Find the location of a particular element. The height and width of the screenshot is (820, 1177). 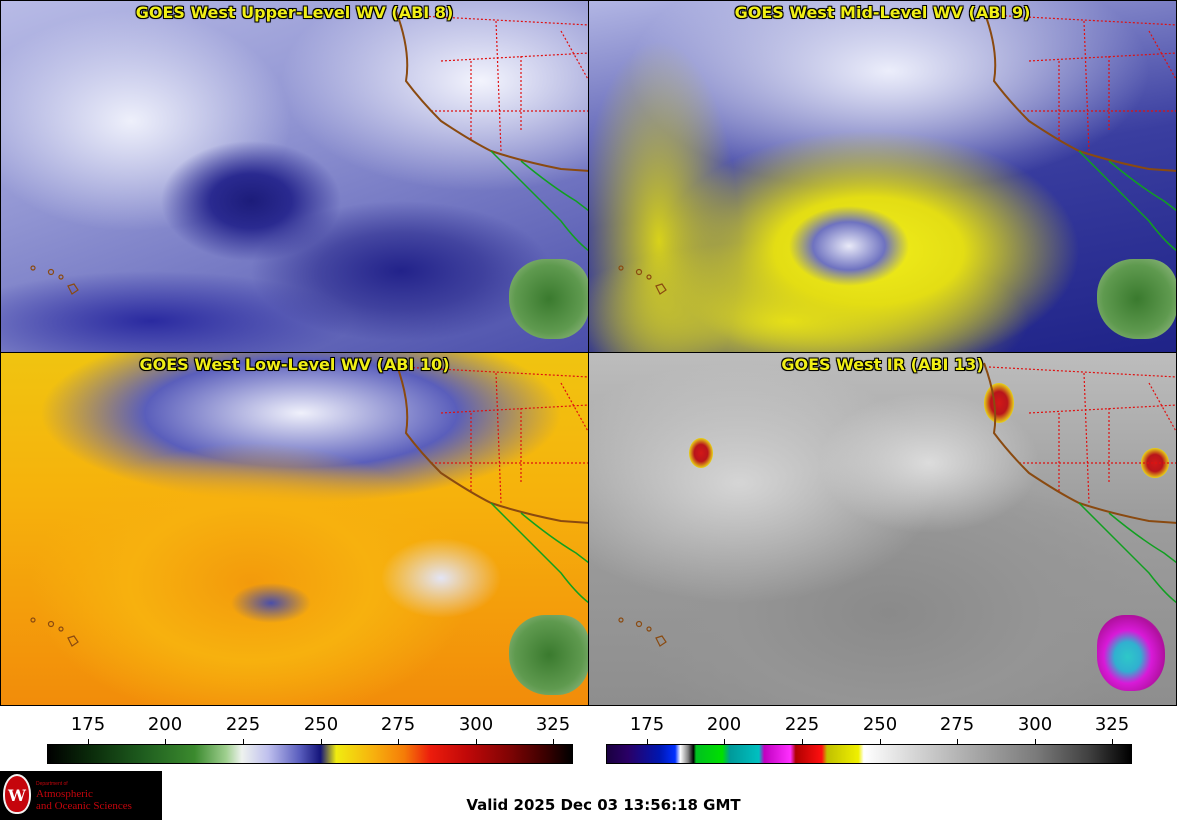

ir-colorbar: 175 200 225 250 275 300 325 is located at coordinates (869, 740).